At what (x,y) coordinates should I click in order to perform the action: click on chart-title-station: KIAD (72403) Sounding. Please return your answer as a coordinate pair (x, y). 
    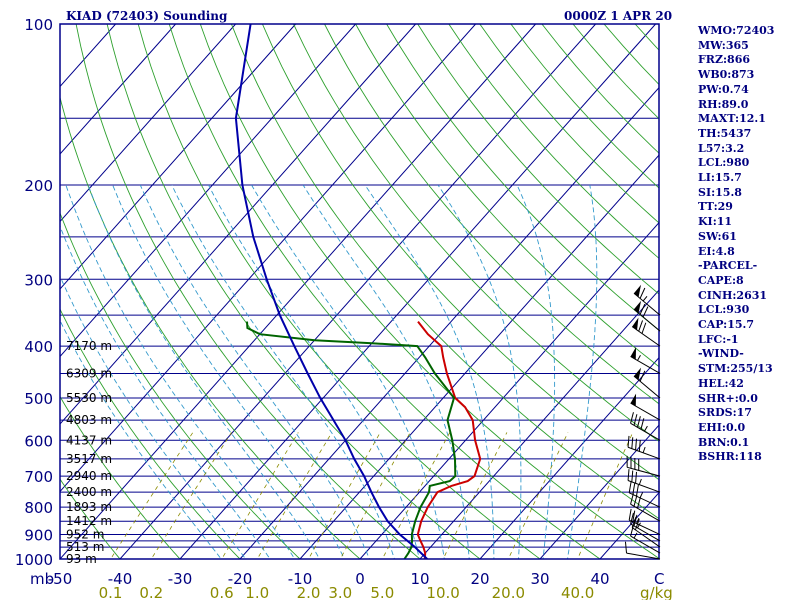
    Looking at the image, I should click on (147, 16).